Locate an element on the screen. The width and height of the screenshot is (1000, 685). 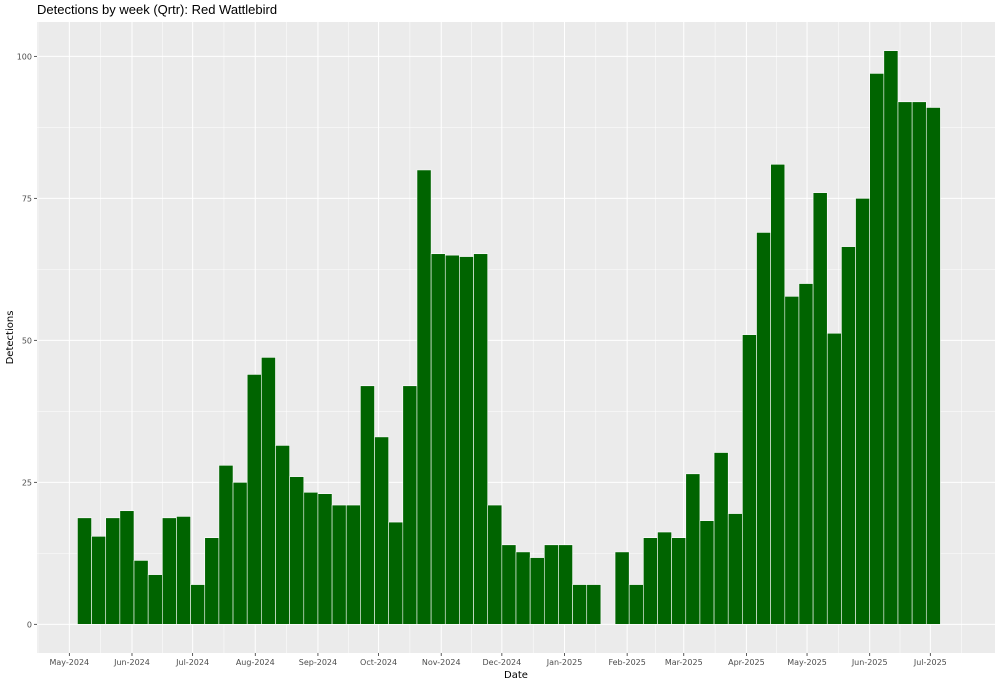
x-tick-label: Jun-2024 is located at coordinates (131, 662).